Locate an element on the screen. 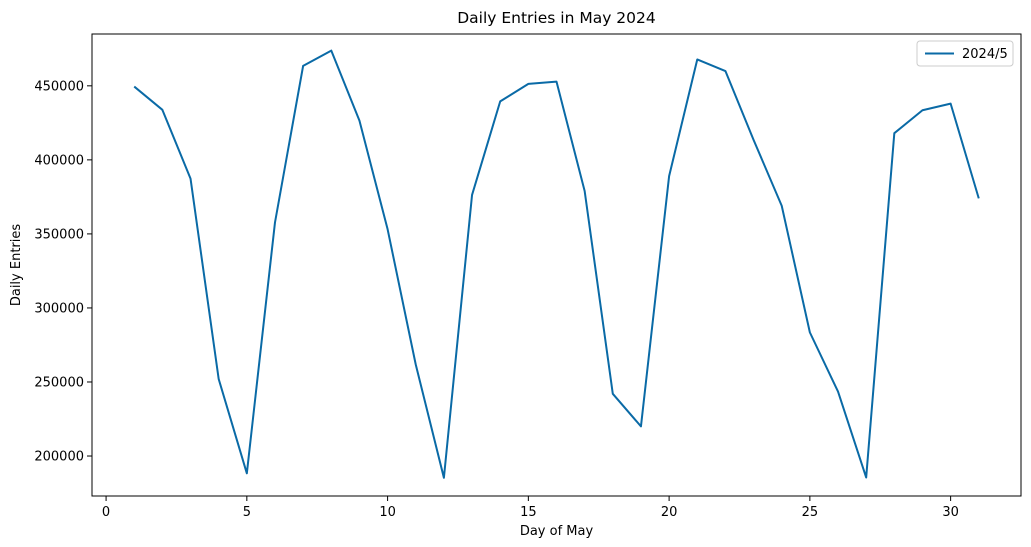  legend-box is located at coordinates (965, 53).